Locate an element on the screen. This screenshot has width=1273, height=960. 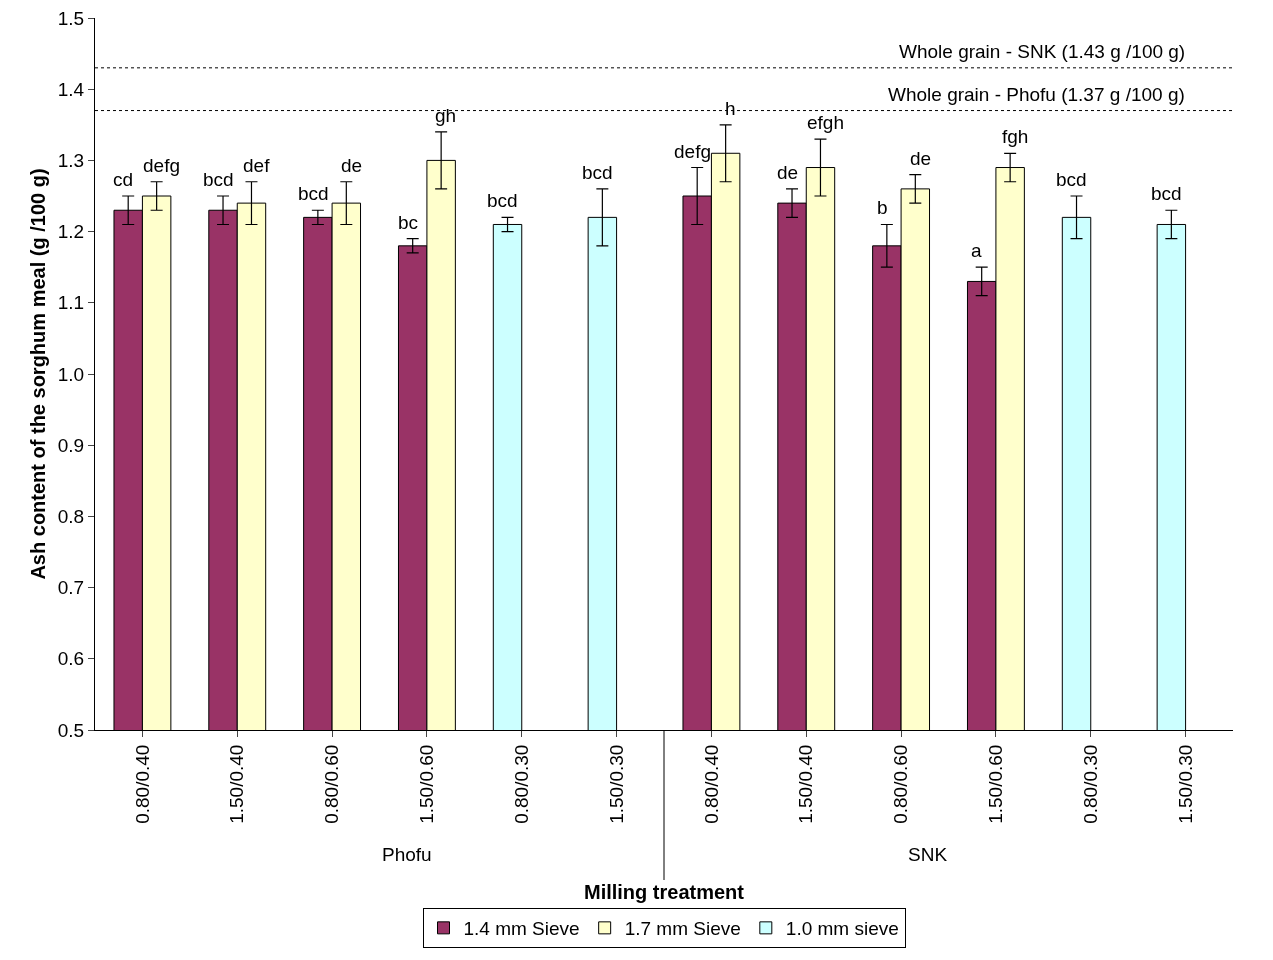
data-label: fgh is located at coordinates (1015, 136).